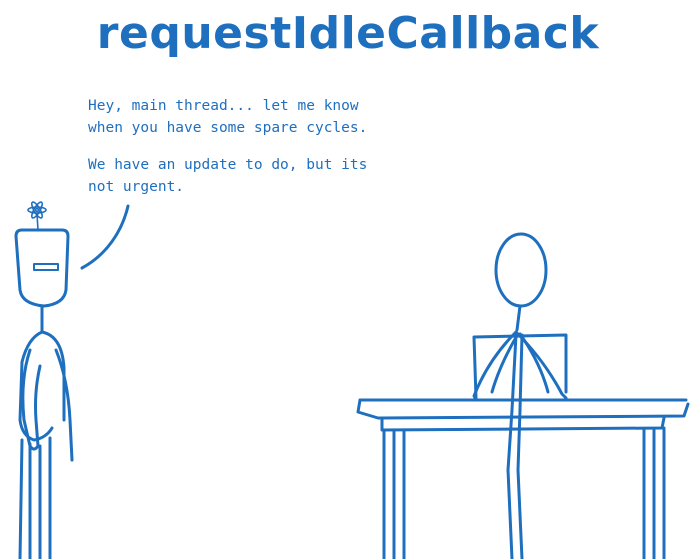 The image size is (696, 559). Describe the element at coordinates (228, 165) in the screenshot. I see `speech-line: We have an update to do, but its` at that location.